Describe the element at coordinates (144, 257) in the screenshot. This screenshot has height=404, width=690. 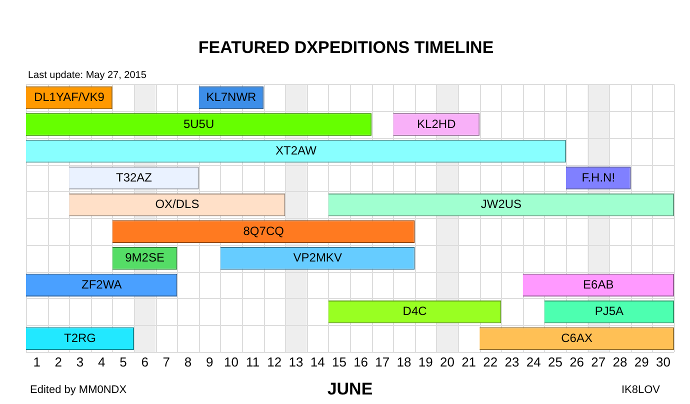
I see `series-label: 9M2SE` at that location.